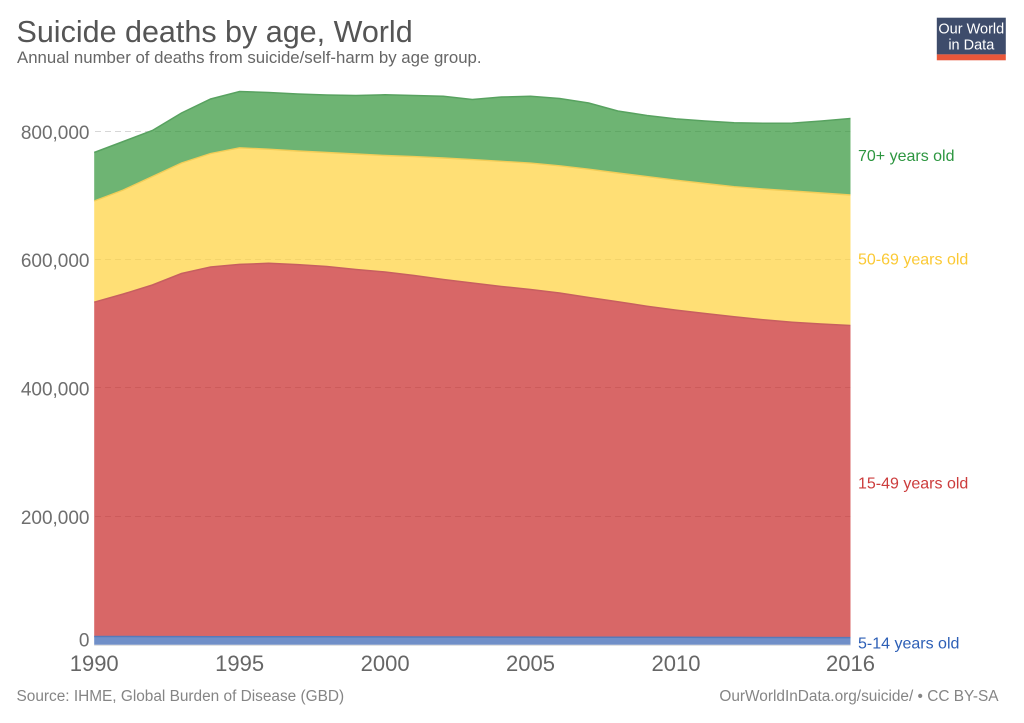 The image size is (1024, 723). Describe the element at coordinates (55, 390) in the screenshot. I see `svg-text: 400,000` at that location.